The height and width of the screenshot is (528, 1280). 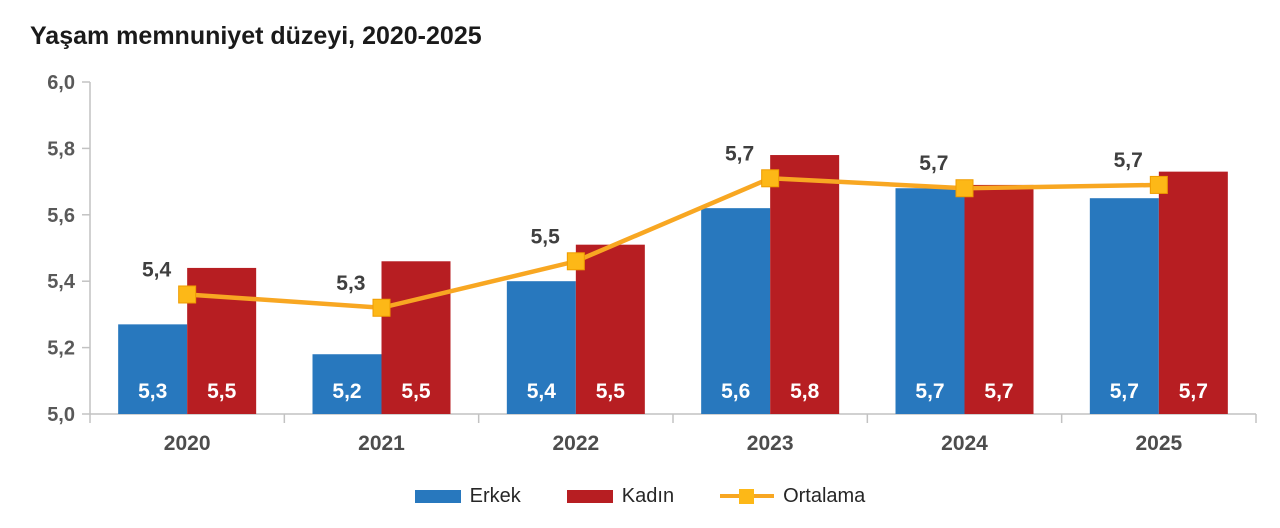 What do you see at coordinates (575, 261) in the screenshot?
I see `line-marker-2022` at bounding box center [575, 261].